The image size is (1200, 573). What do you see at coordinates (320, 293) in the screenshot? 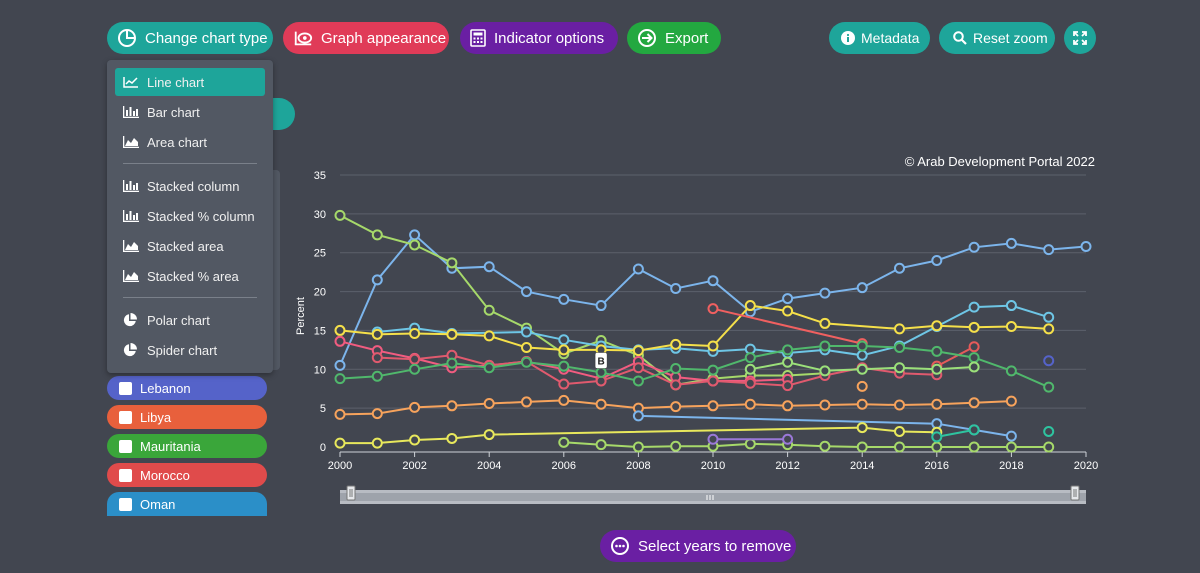
I see `y-tick-label: 20` at bounding box center [320, 293].